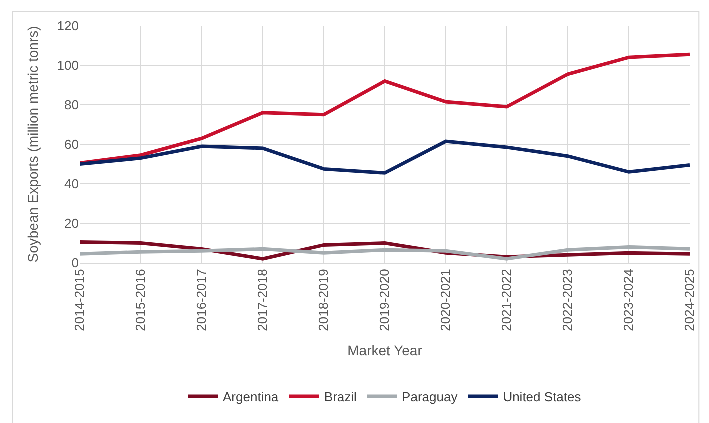 This screenshot has height=423, width=709. Describe the element at coordinates (430, 397) in the screenshot. I see `legend-label: Paraguay` at that location.